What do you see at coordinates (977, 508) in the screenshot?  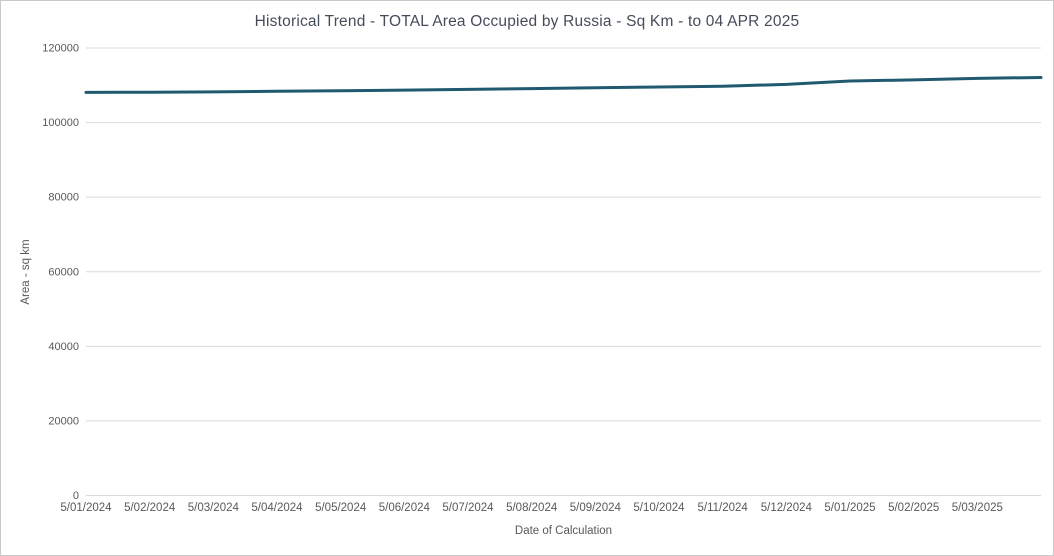 I see `x-tick-label: 5/03/2025` at bounding box center [977, 508].